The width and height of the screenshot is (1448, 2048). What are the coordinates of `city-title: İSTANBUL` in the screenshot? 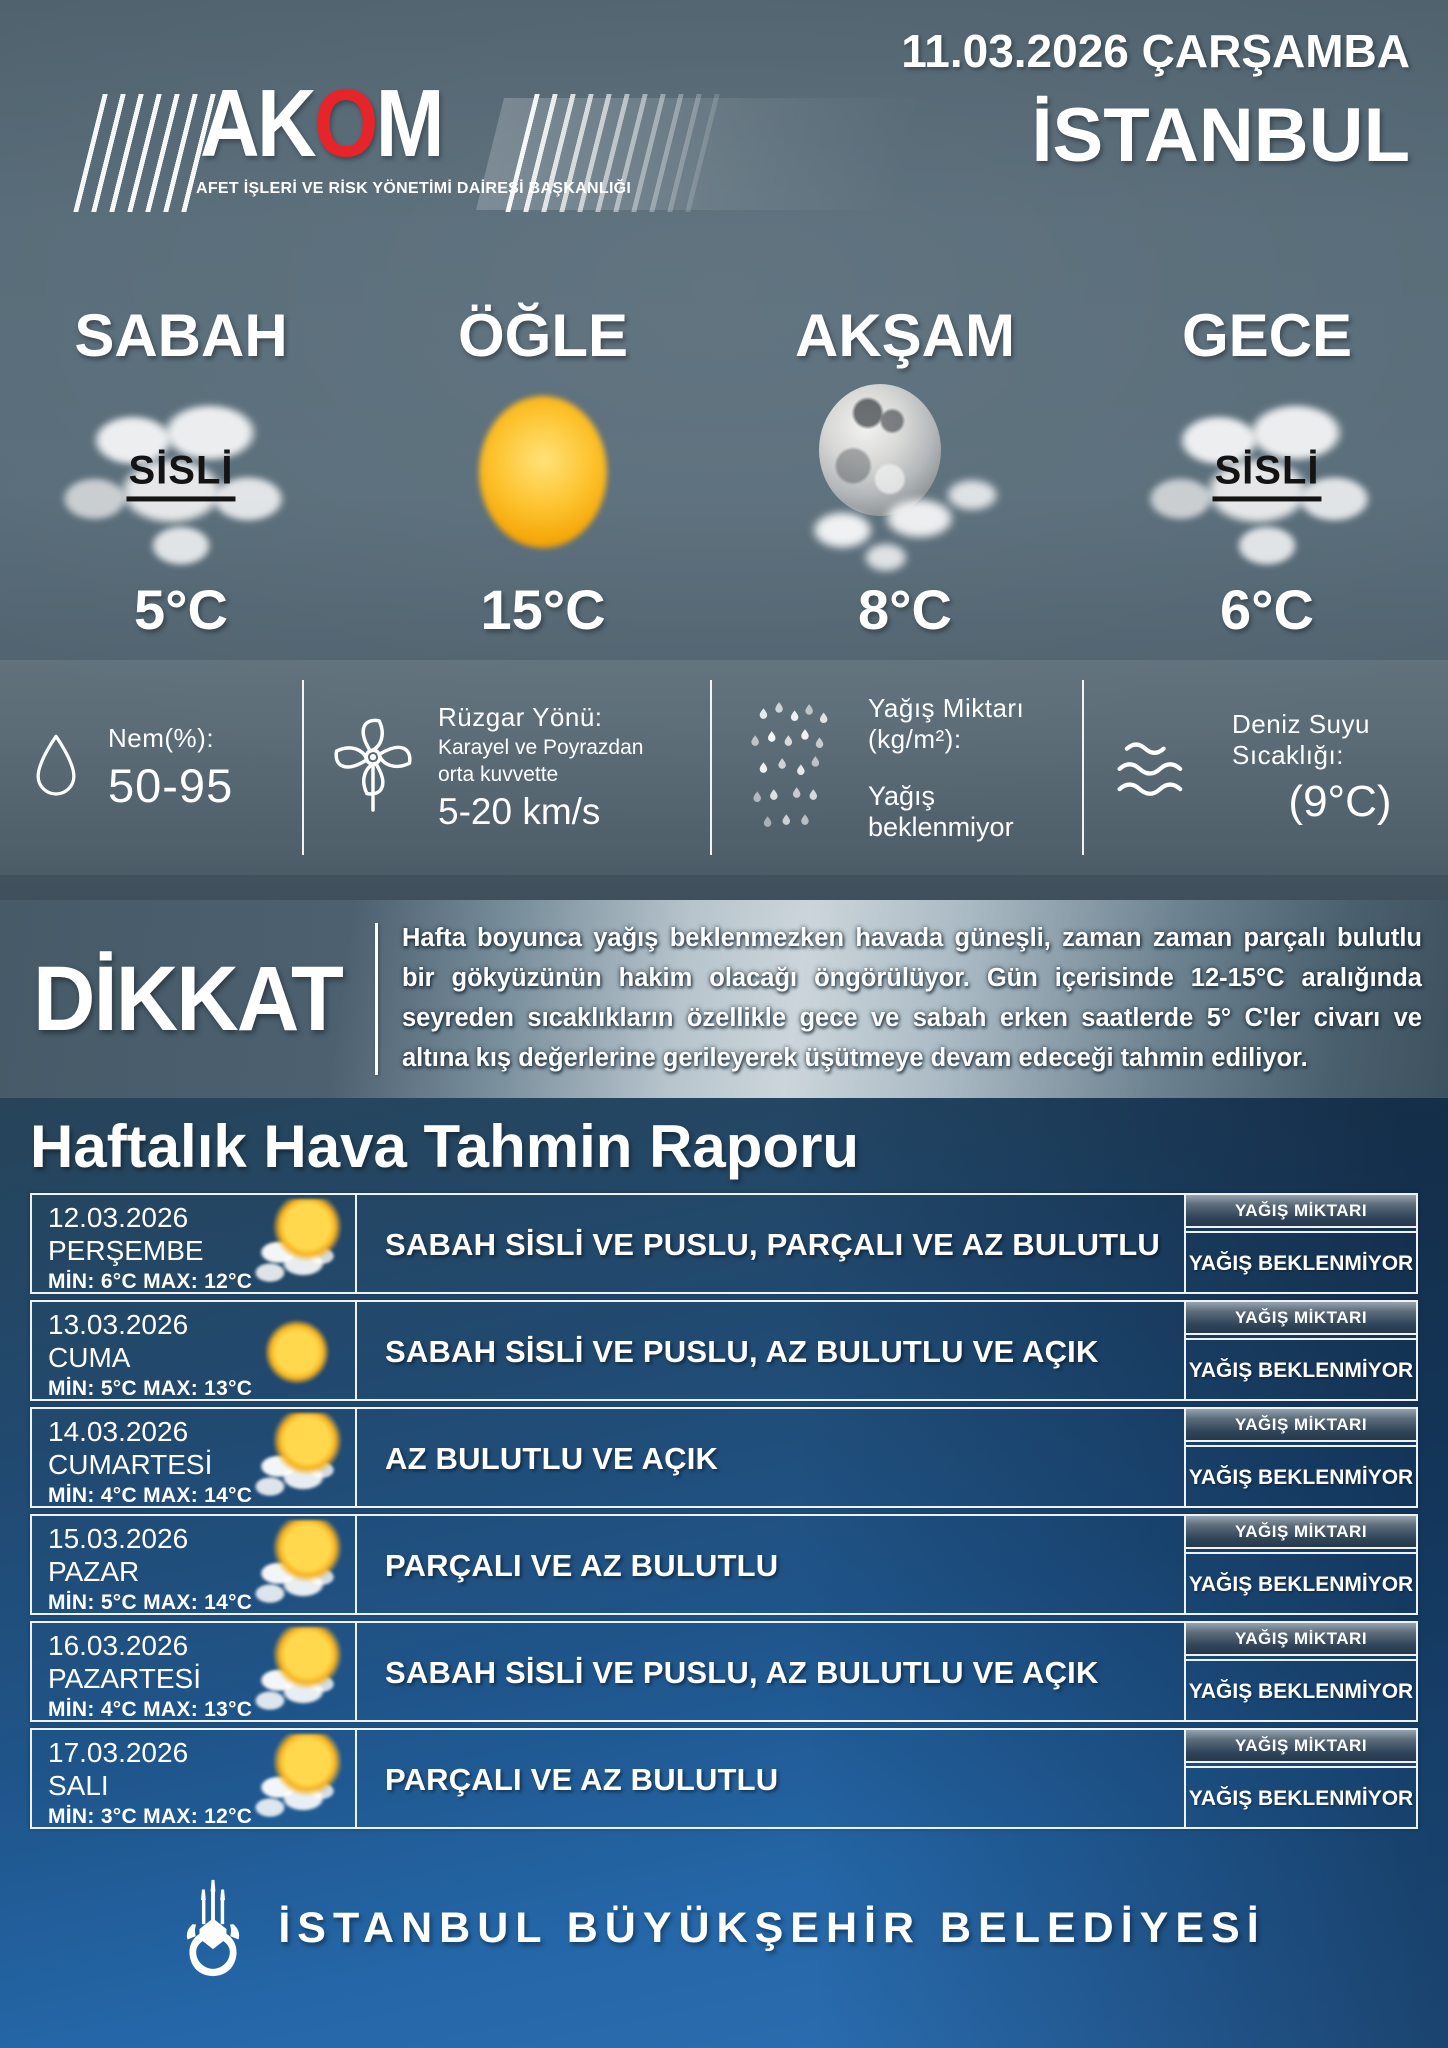 It's located at (1220, 135).